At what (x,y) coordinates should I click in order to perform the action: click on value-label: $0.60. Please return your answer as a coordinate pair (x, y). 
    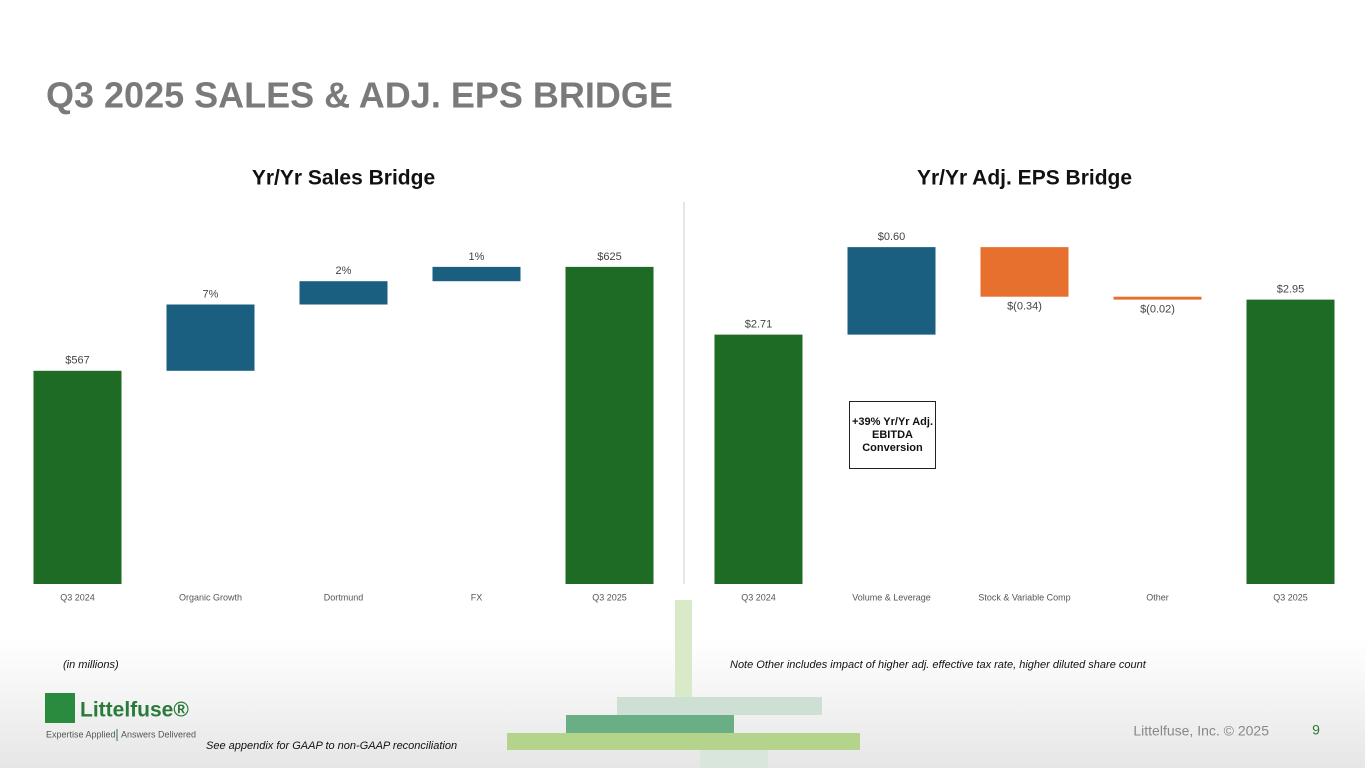
    Looking at the image, I should click on (892, 237).